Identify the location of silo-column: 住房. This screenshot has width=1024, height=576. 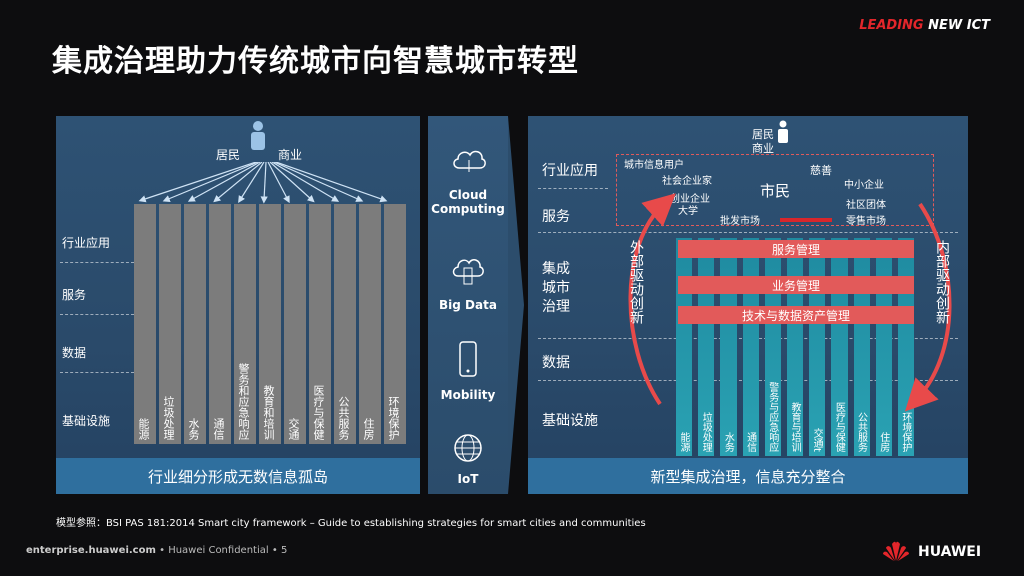
(370, 324).